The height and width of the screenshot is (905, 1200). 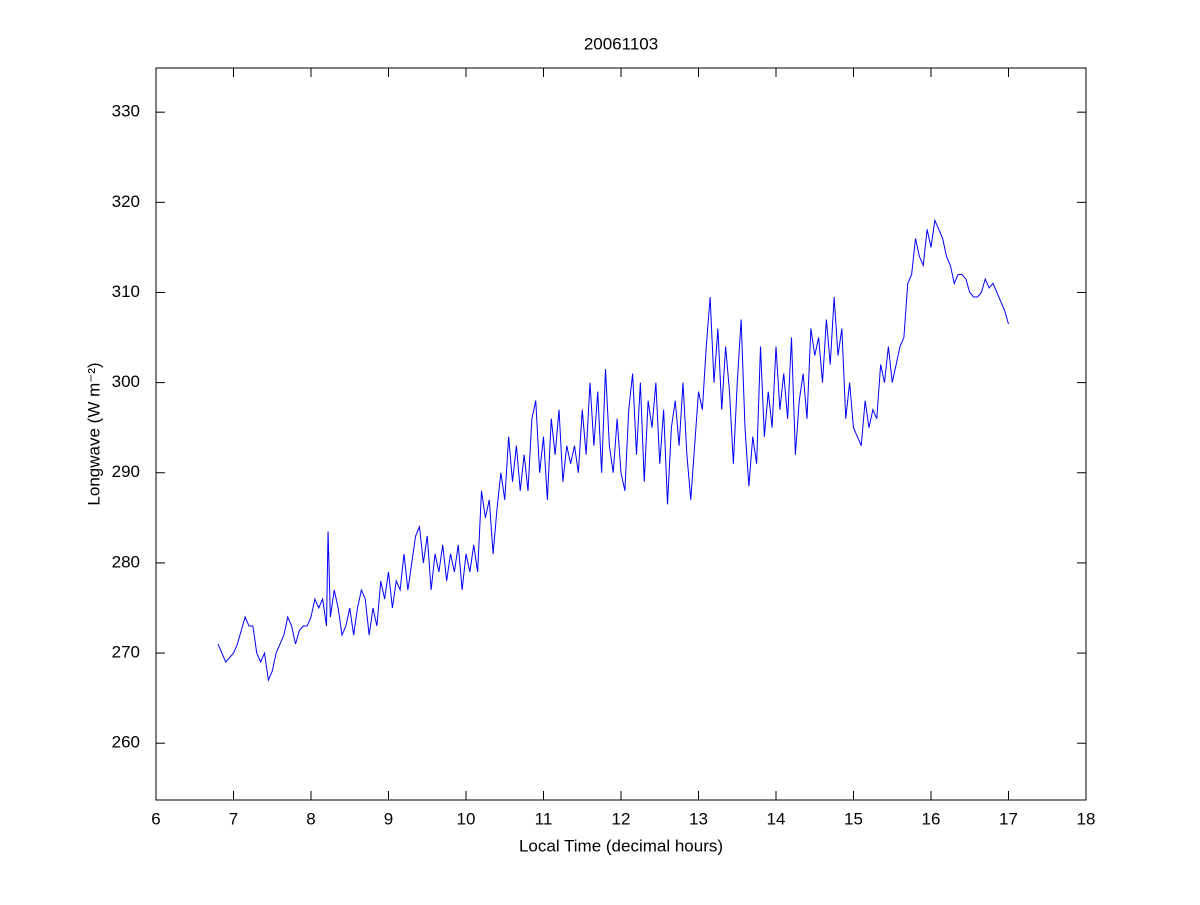 What do you see at coordinates (1086, 818) in the screenshot?
I see `x-tick-label: 18` at bounding box center [1086, 818].